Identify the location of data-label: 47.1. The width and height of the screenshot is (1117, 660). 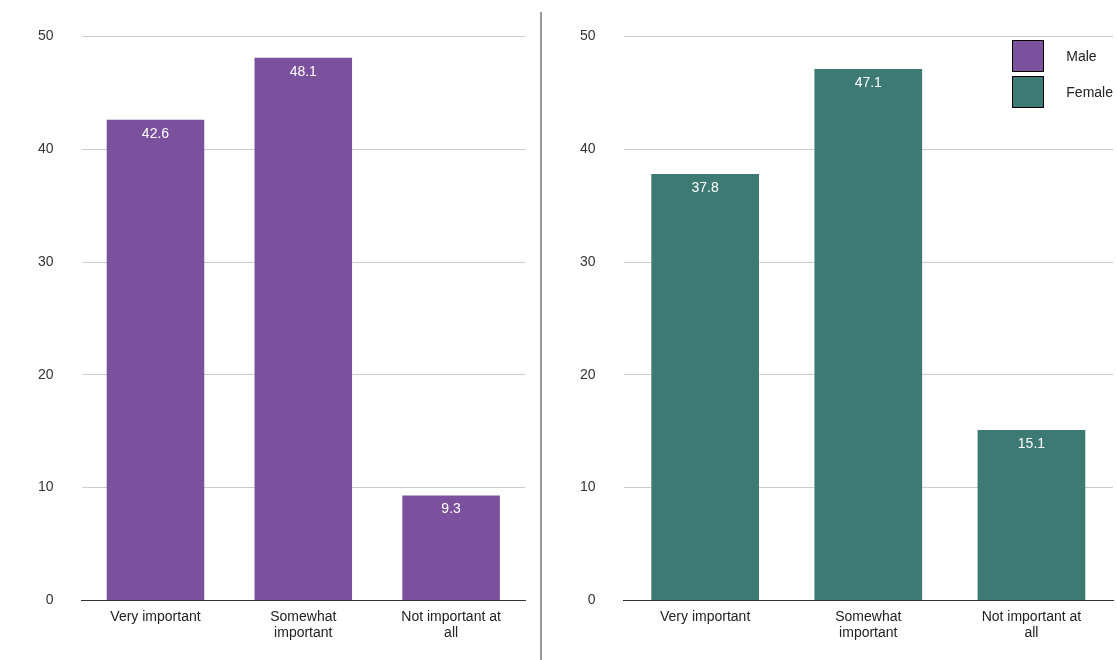
(868, 81).